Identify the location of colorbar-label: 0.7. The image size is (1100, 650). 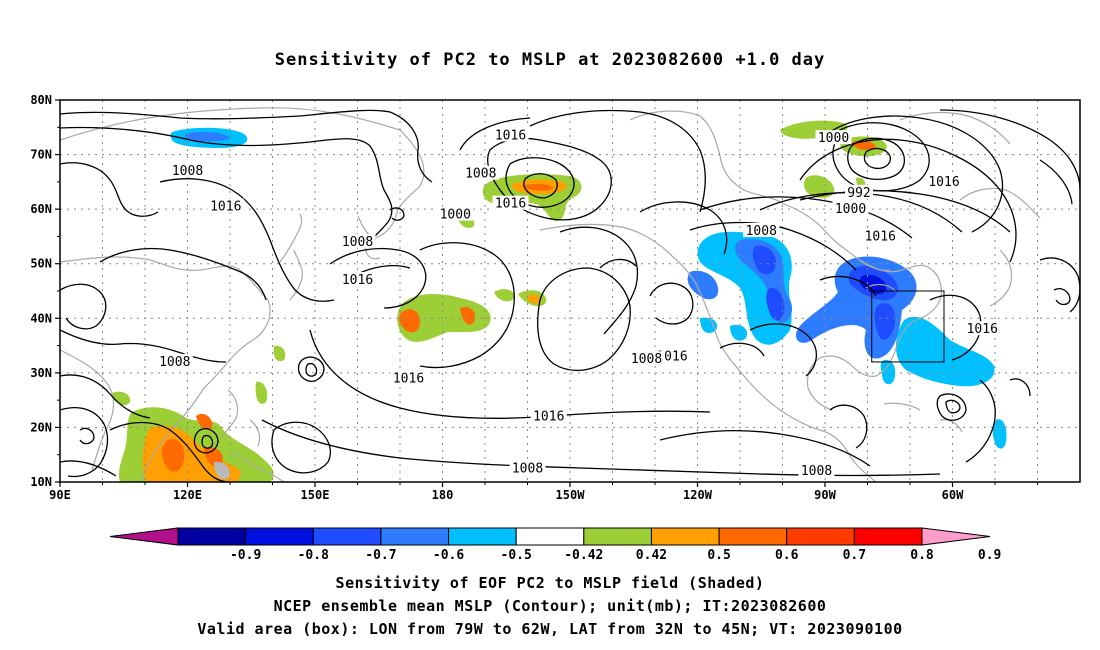
(854, 555).